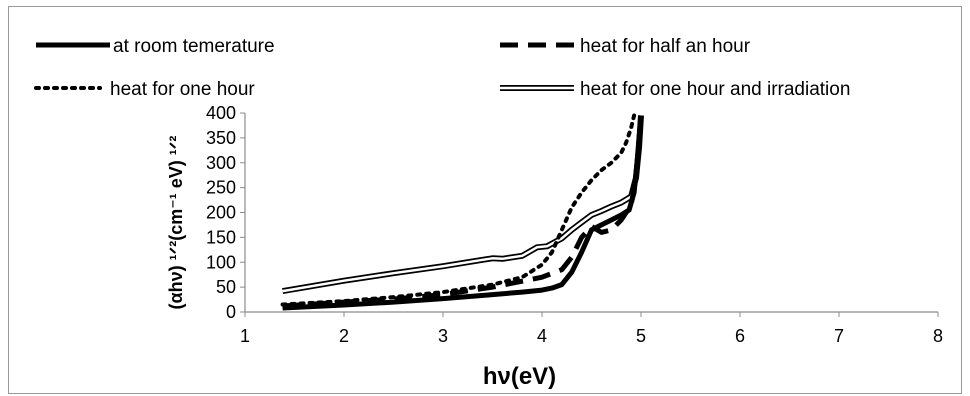 The width and height of the screenshot is (970, 396). I want to click on legend-item-one-hour: heat for one hour, so click(144, 89).